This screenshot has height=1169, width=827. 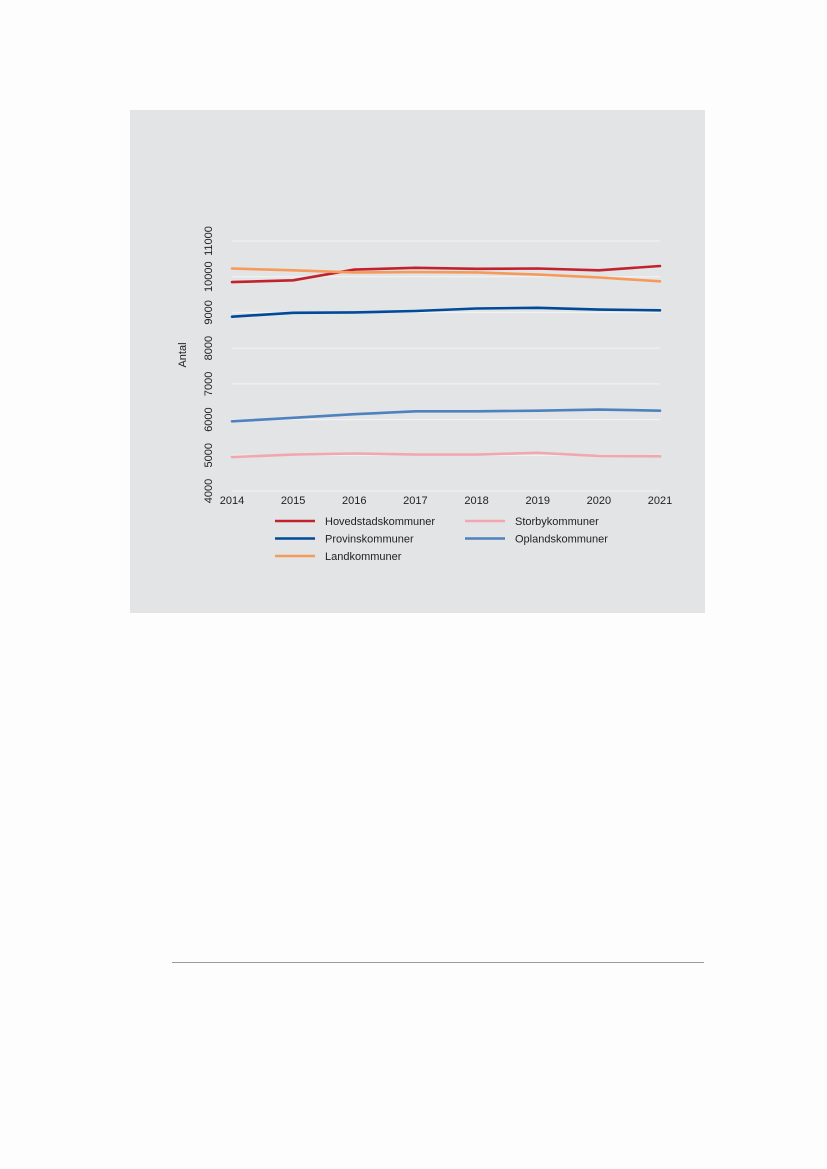 I want to click on y-tick-label: 11000, so click(x=209, y=241).